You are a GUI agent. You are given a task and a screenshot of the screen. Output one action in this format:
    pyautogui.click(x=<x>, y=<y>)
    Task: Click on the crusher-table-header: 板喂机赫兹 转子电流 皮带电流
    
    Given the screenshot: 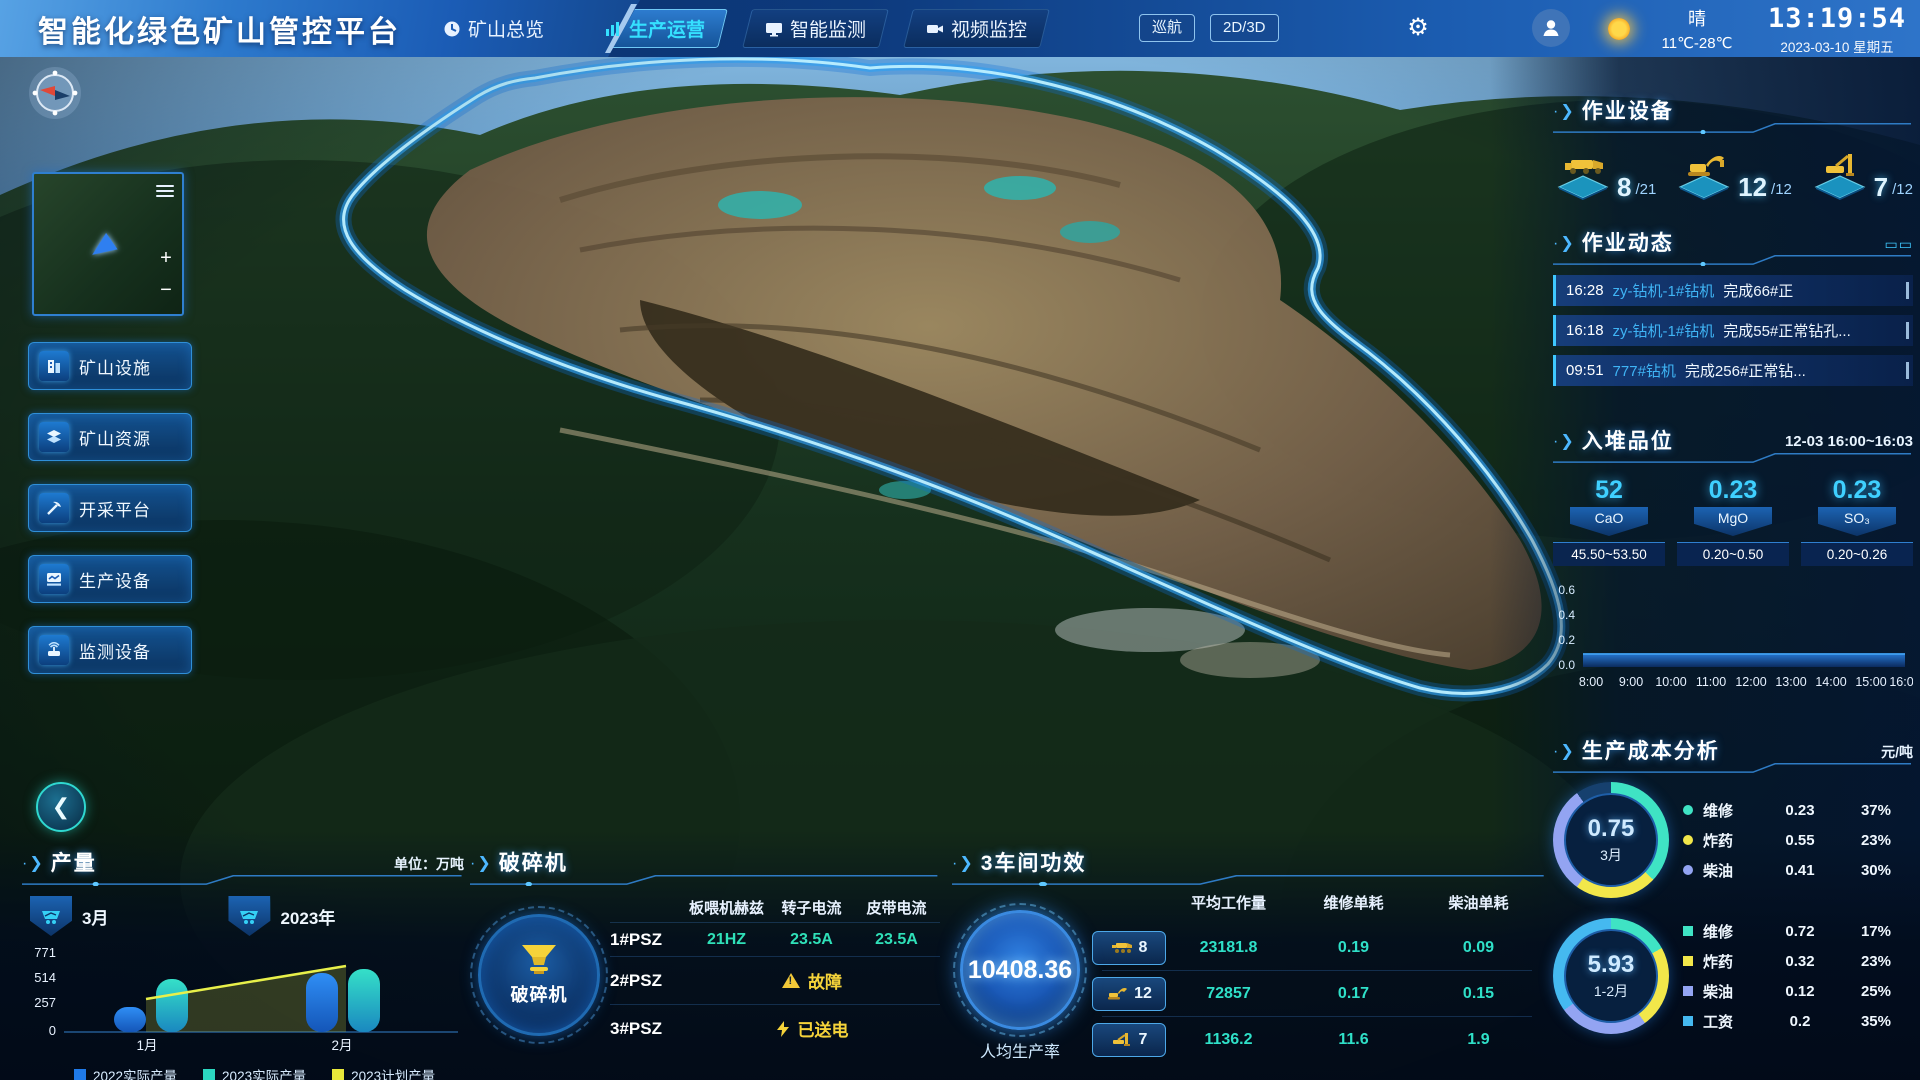 What is the action you would take?
    pyautogui.click(x=807, y=908)
    